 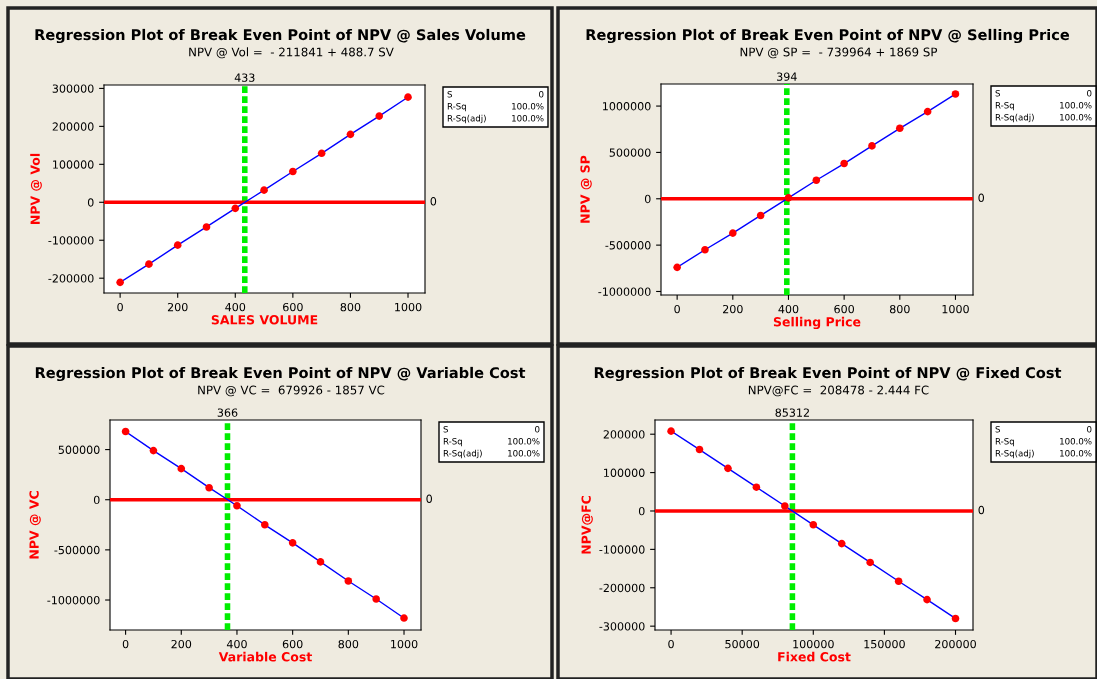 I want to click on chart-subtitle: NPV @ SP = - 739964 + 1869 SP, so click(x=839, y=53).